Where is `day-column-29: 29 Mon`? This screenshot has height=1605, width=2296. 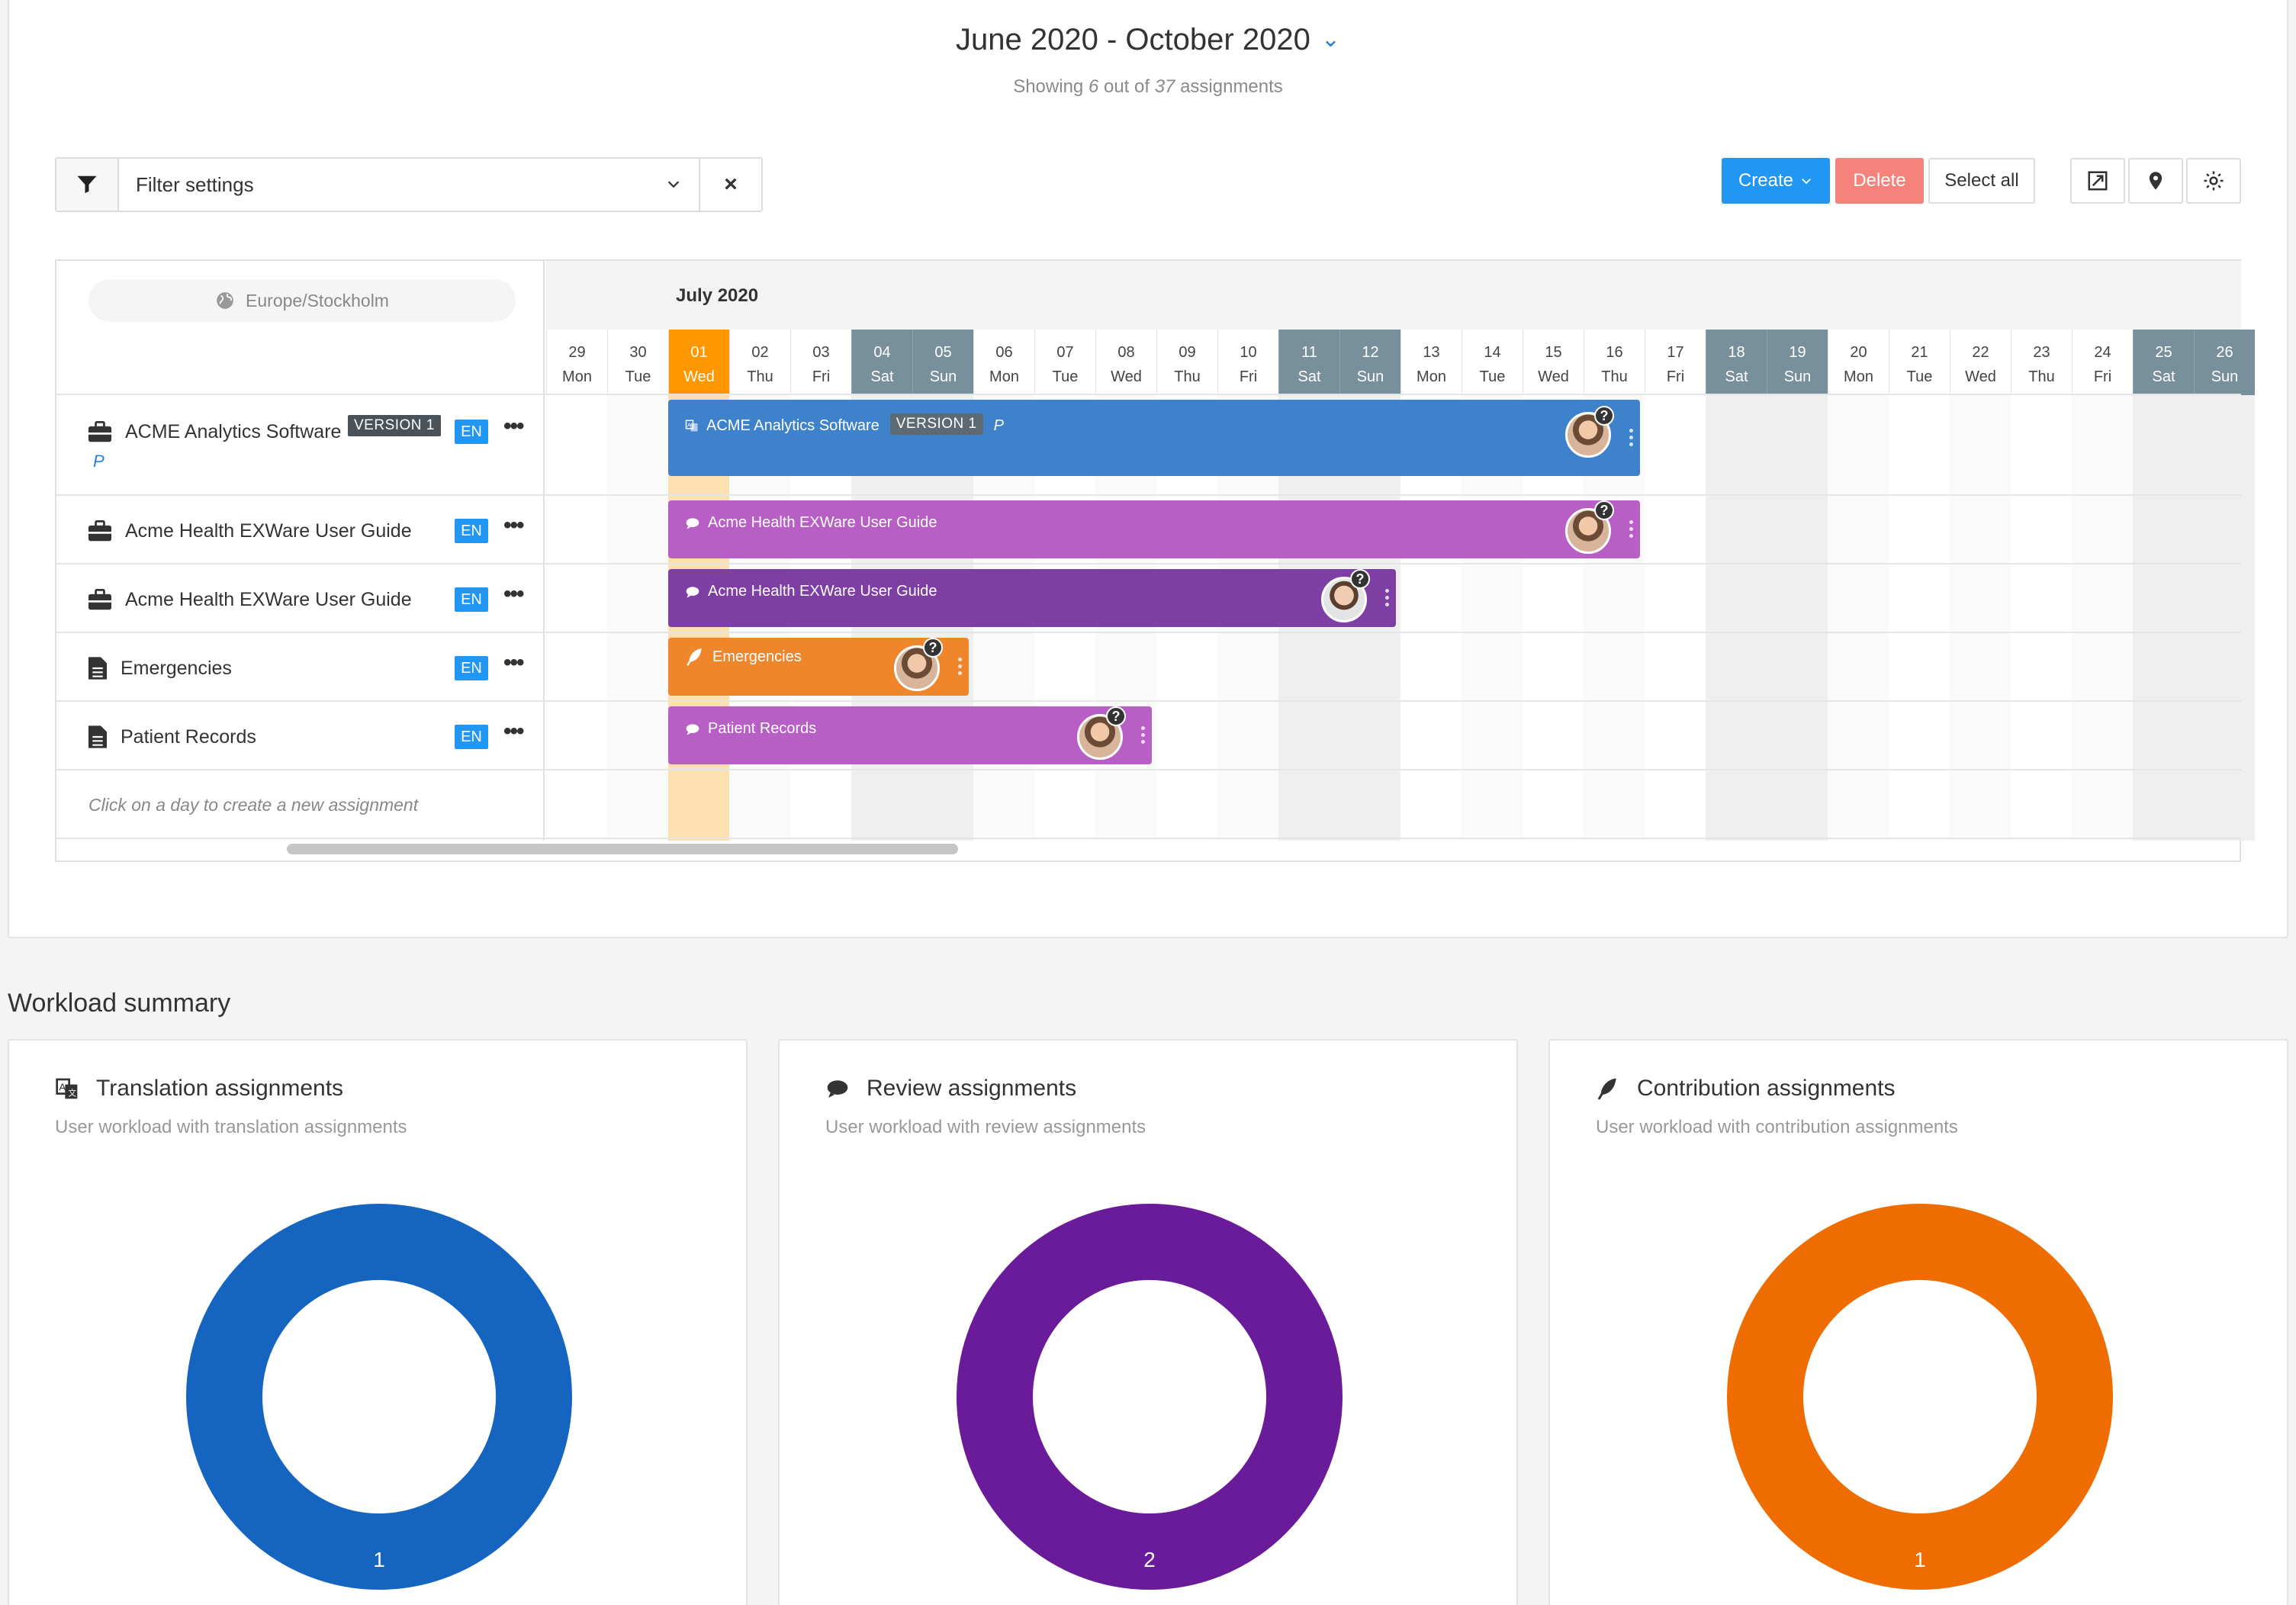 day-column-29: 29 Mon is located at coordinates (576, 585).